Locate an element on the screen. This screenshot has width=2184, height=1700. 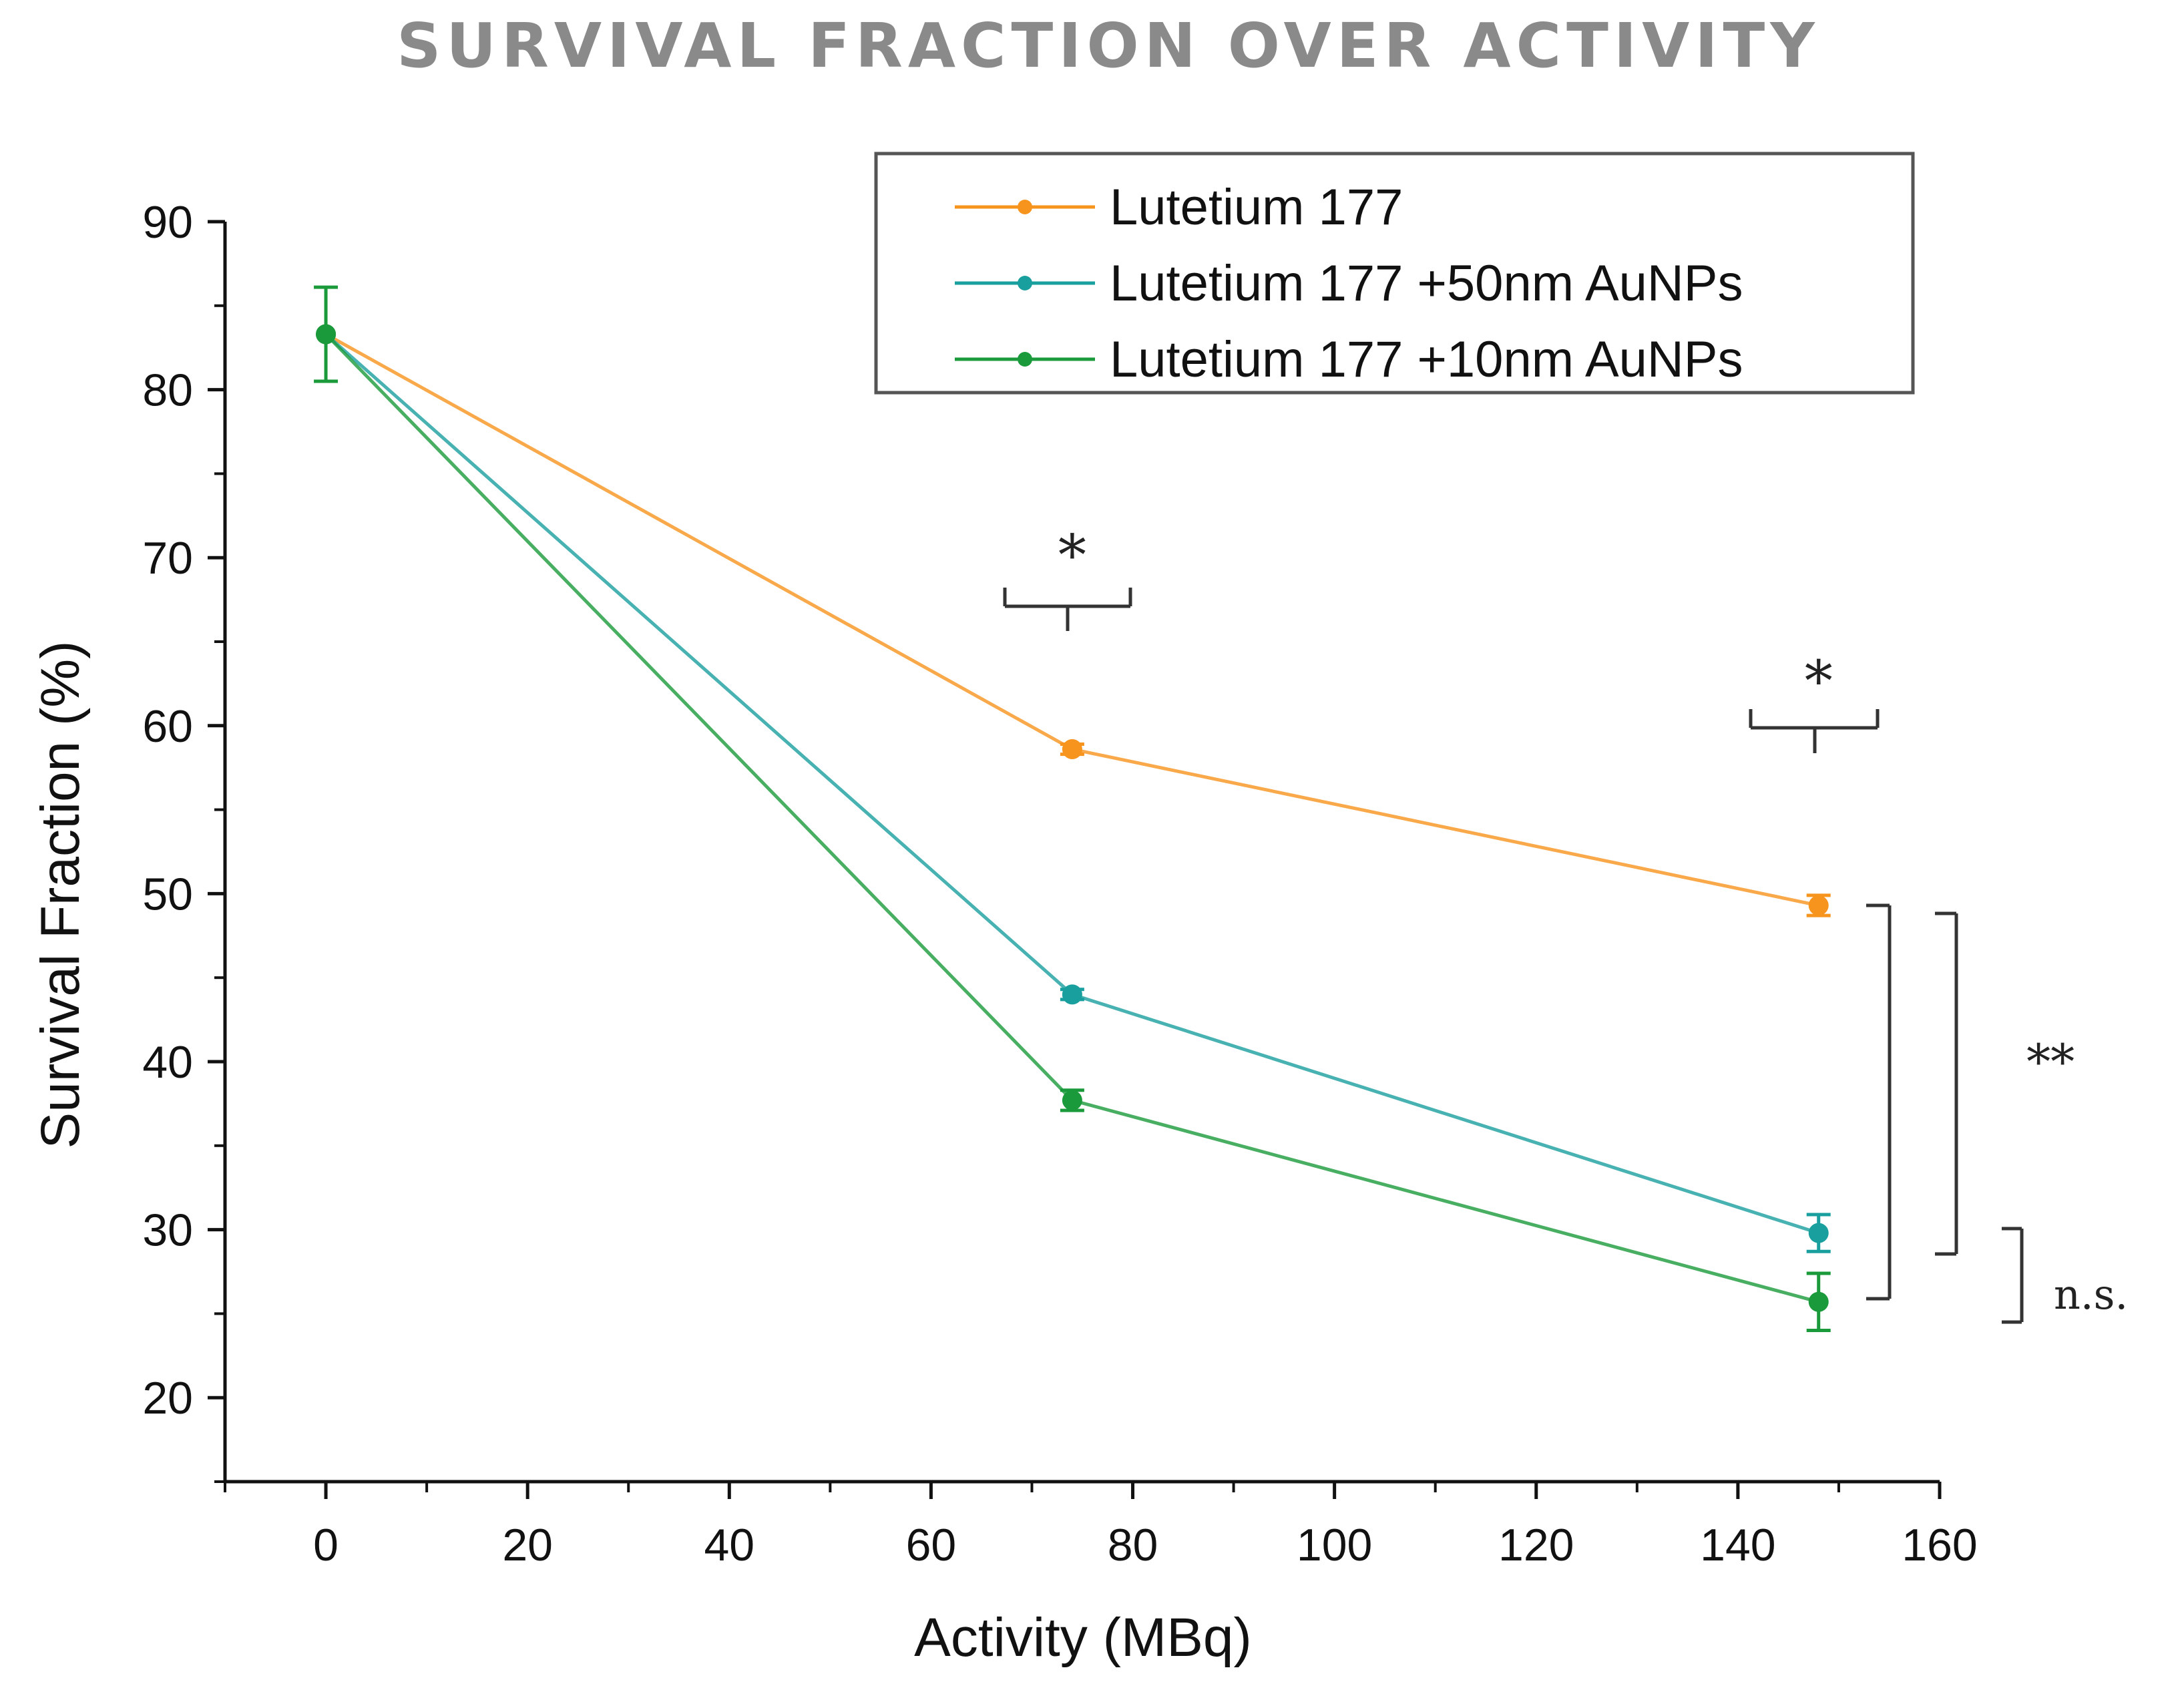
x-tick-label: 120 is located at coordinates (1536, 1545).